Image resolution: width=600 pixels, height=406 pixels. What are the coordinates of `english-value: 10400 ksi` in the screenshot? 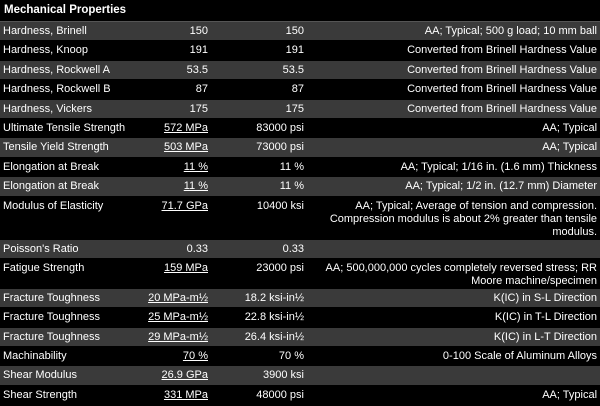 It's located at (260, 218).